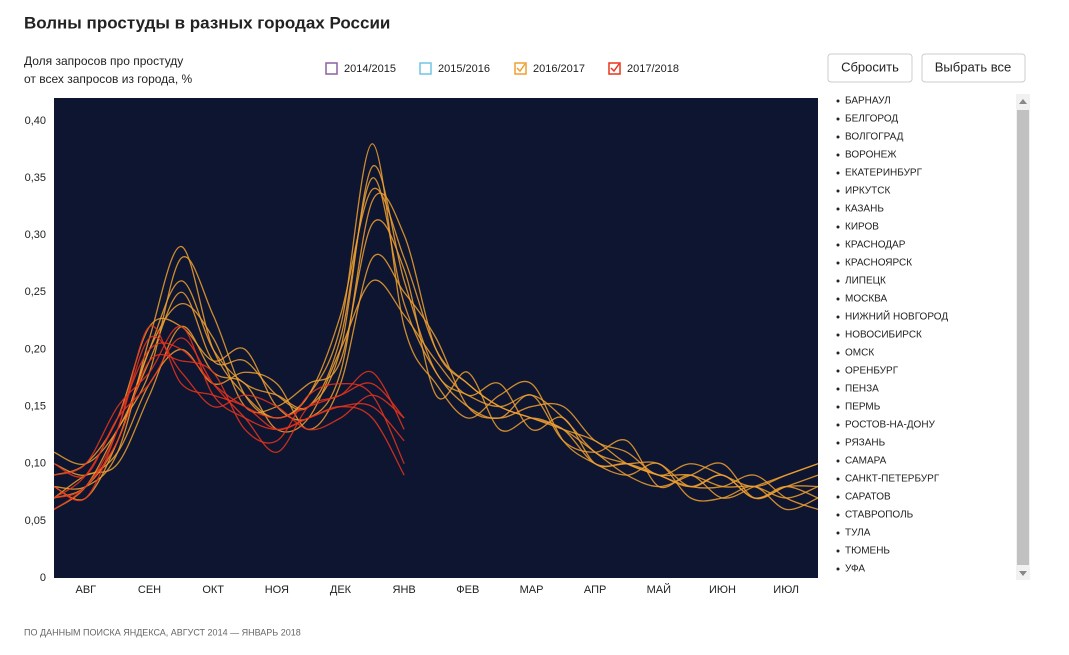 The width and height of the screenshot is (1069, 655). What do you see at coordinates (653, 69) in the screenshot?
I see `legend-label: 2017/2018` at bounding box center [653, 69].